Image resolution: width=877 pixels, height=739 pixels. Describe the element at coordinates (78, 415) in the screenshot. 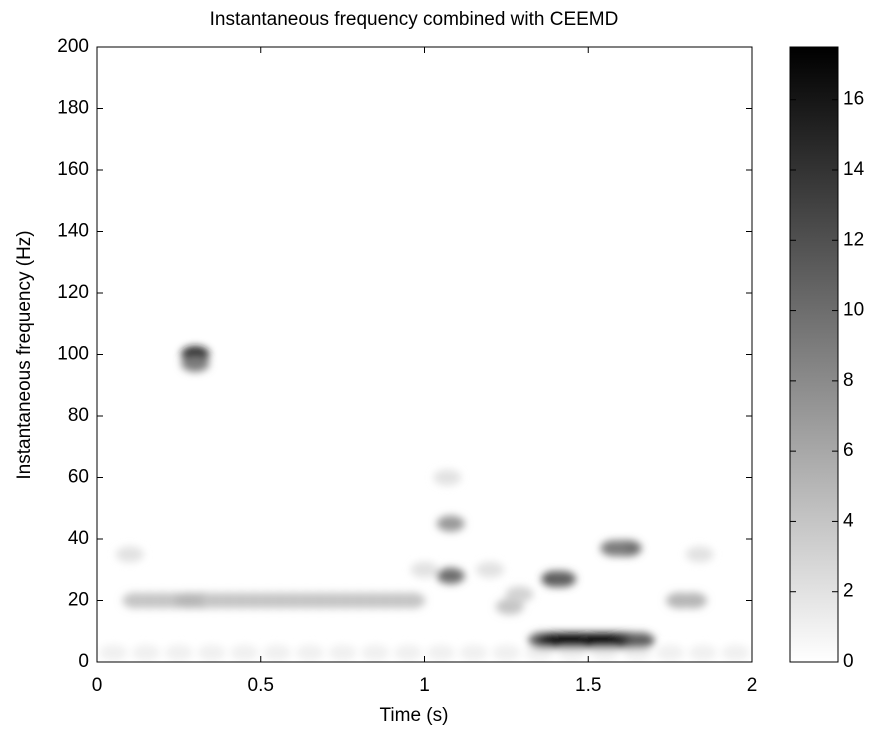

I see `y-tick-label: 80` at that location.